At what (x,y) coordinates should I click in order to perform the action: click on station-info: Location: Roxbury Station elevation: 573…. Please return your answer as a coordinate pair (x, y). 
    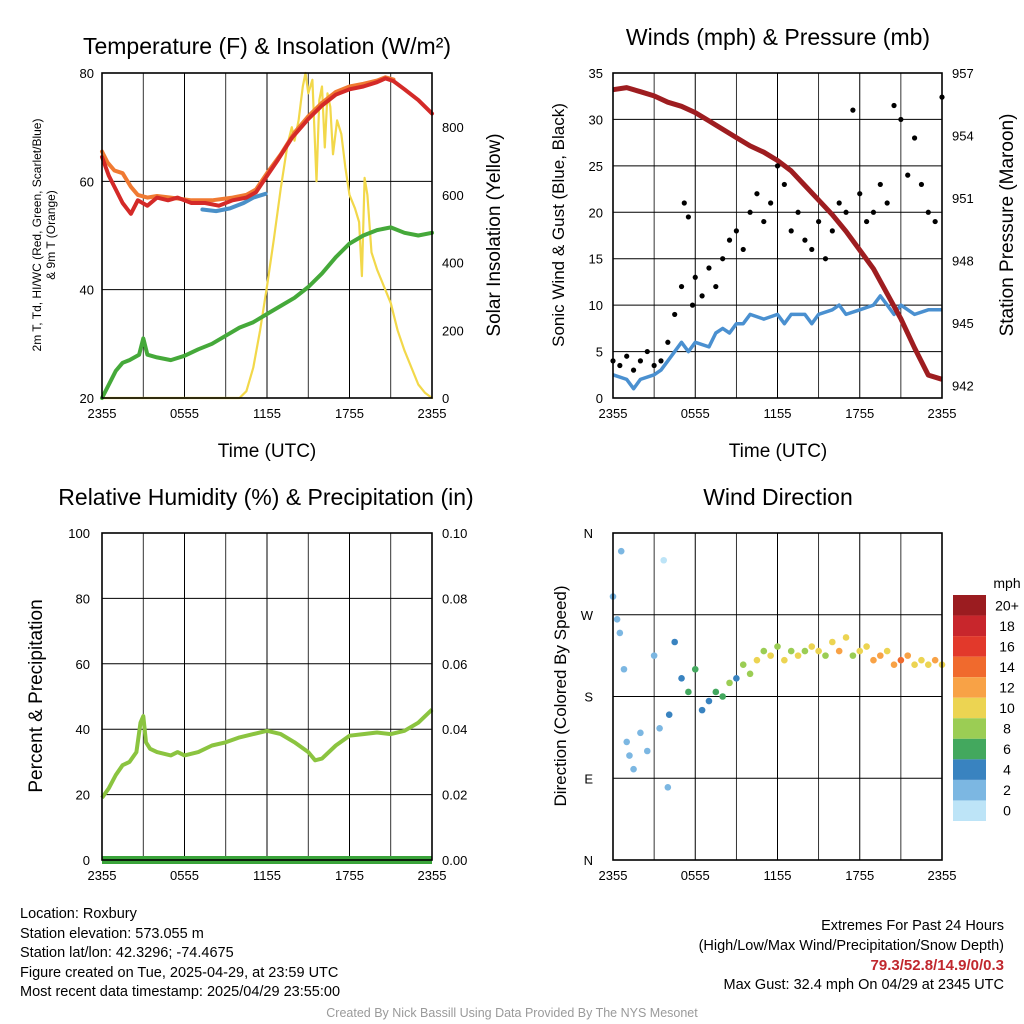
    Looking at the image, I should click on (180, 954).